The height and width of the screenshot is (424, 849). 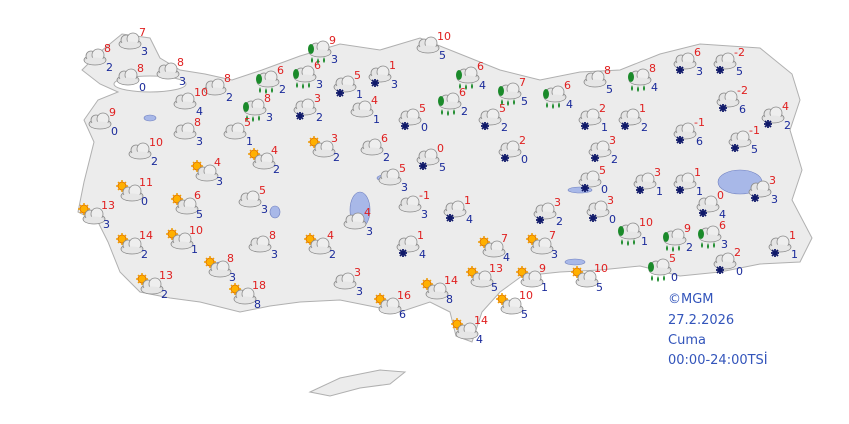 What do you see at coordinates (411, 245) in the screenshot?
I see `station: 14` at bounding box center [411, 245].